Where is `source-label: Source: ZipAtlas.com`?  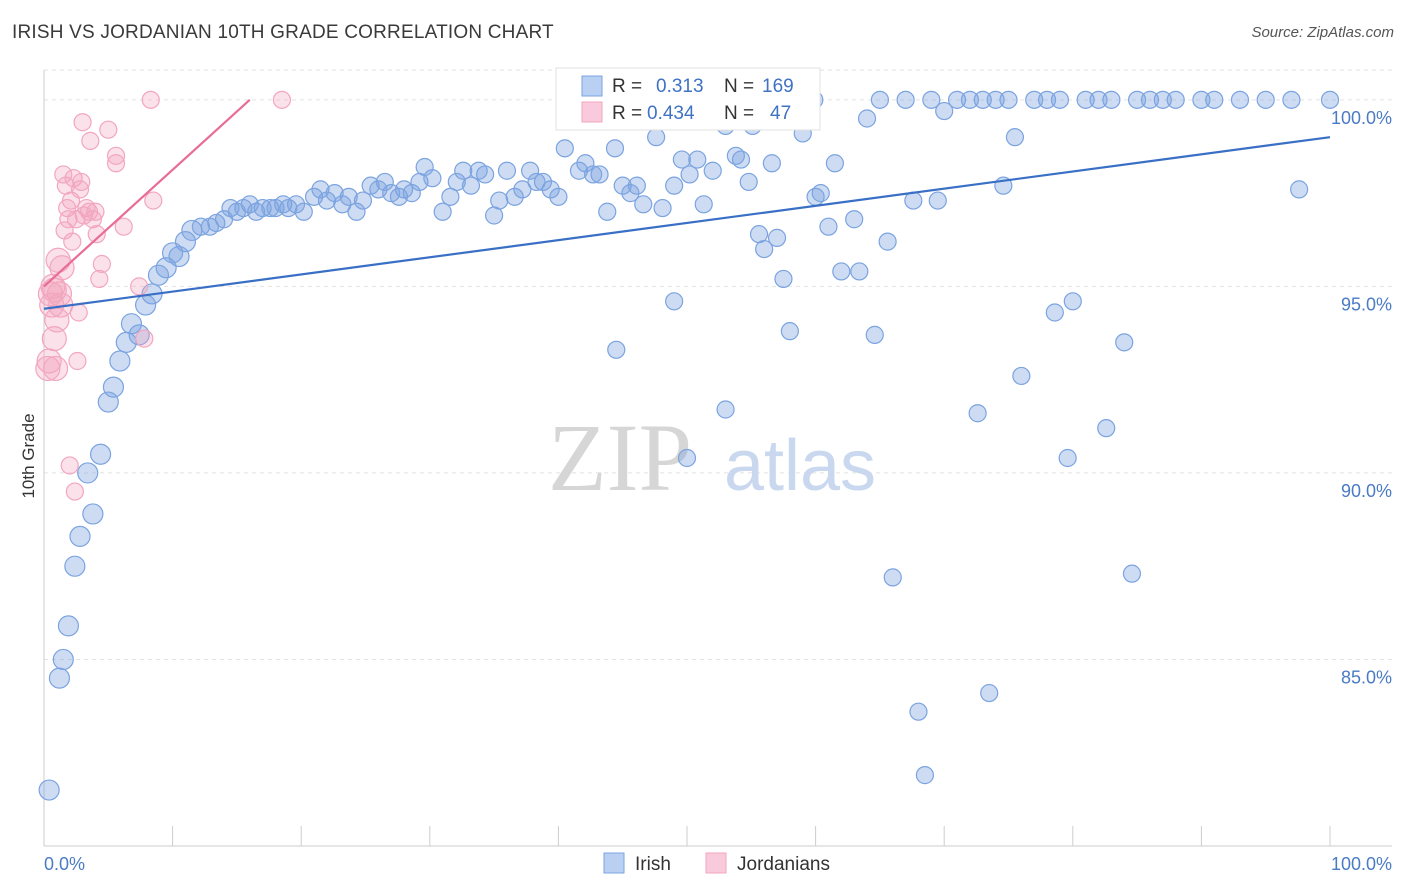 source-label: Source: ZipAtlas.com is located at coordinates (1322, 32).